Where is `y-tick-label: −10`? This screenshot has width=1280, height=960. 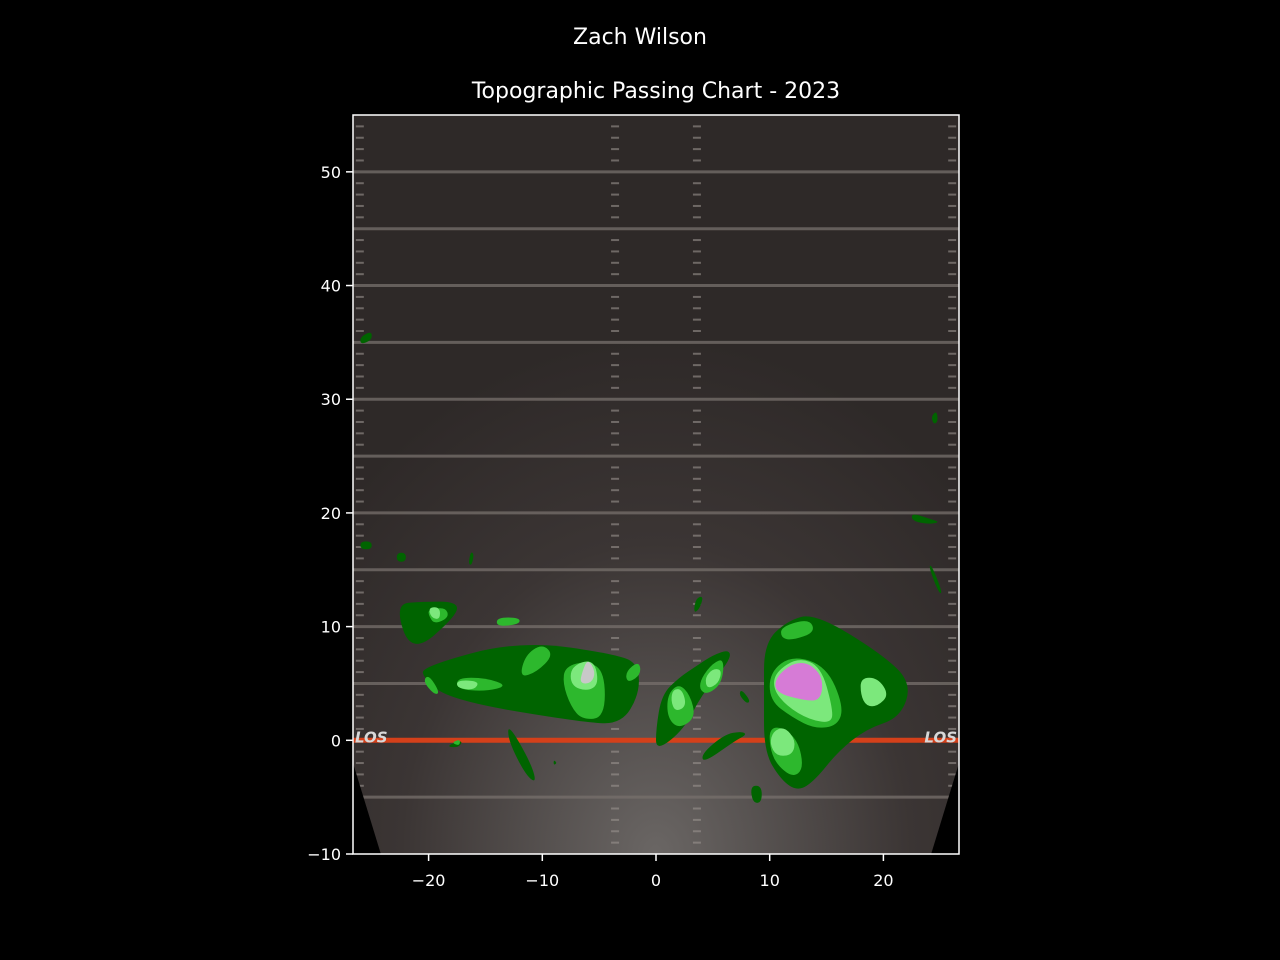 y-tick-label: −10 is located at coordinates (324, 854).